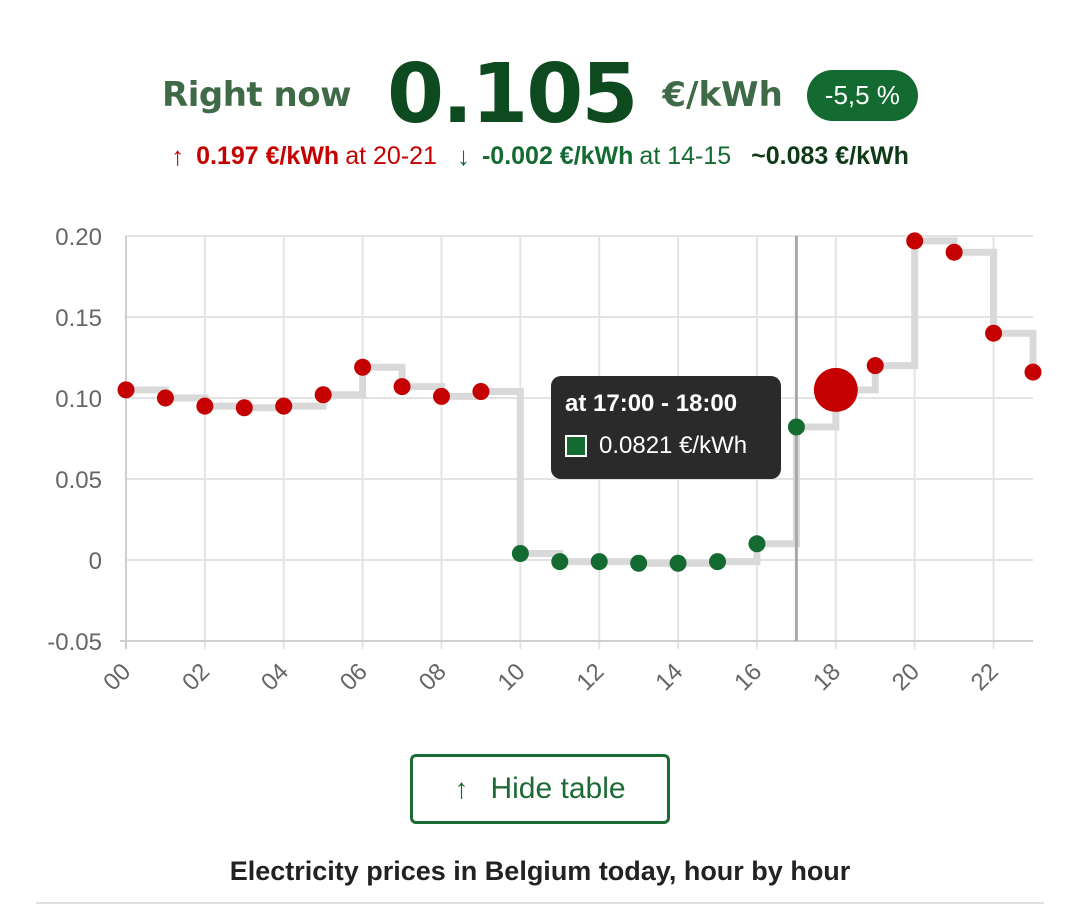  I want to click on min-price-value: -0.002 €/kWh, so click(557, 155).